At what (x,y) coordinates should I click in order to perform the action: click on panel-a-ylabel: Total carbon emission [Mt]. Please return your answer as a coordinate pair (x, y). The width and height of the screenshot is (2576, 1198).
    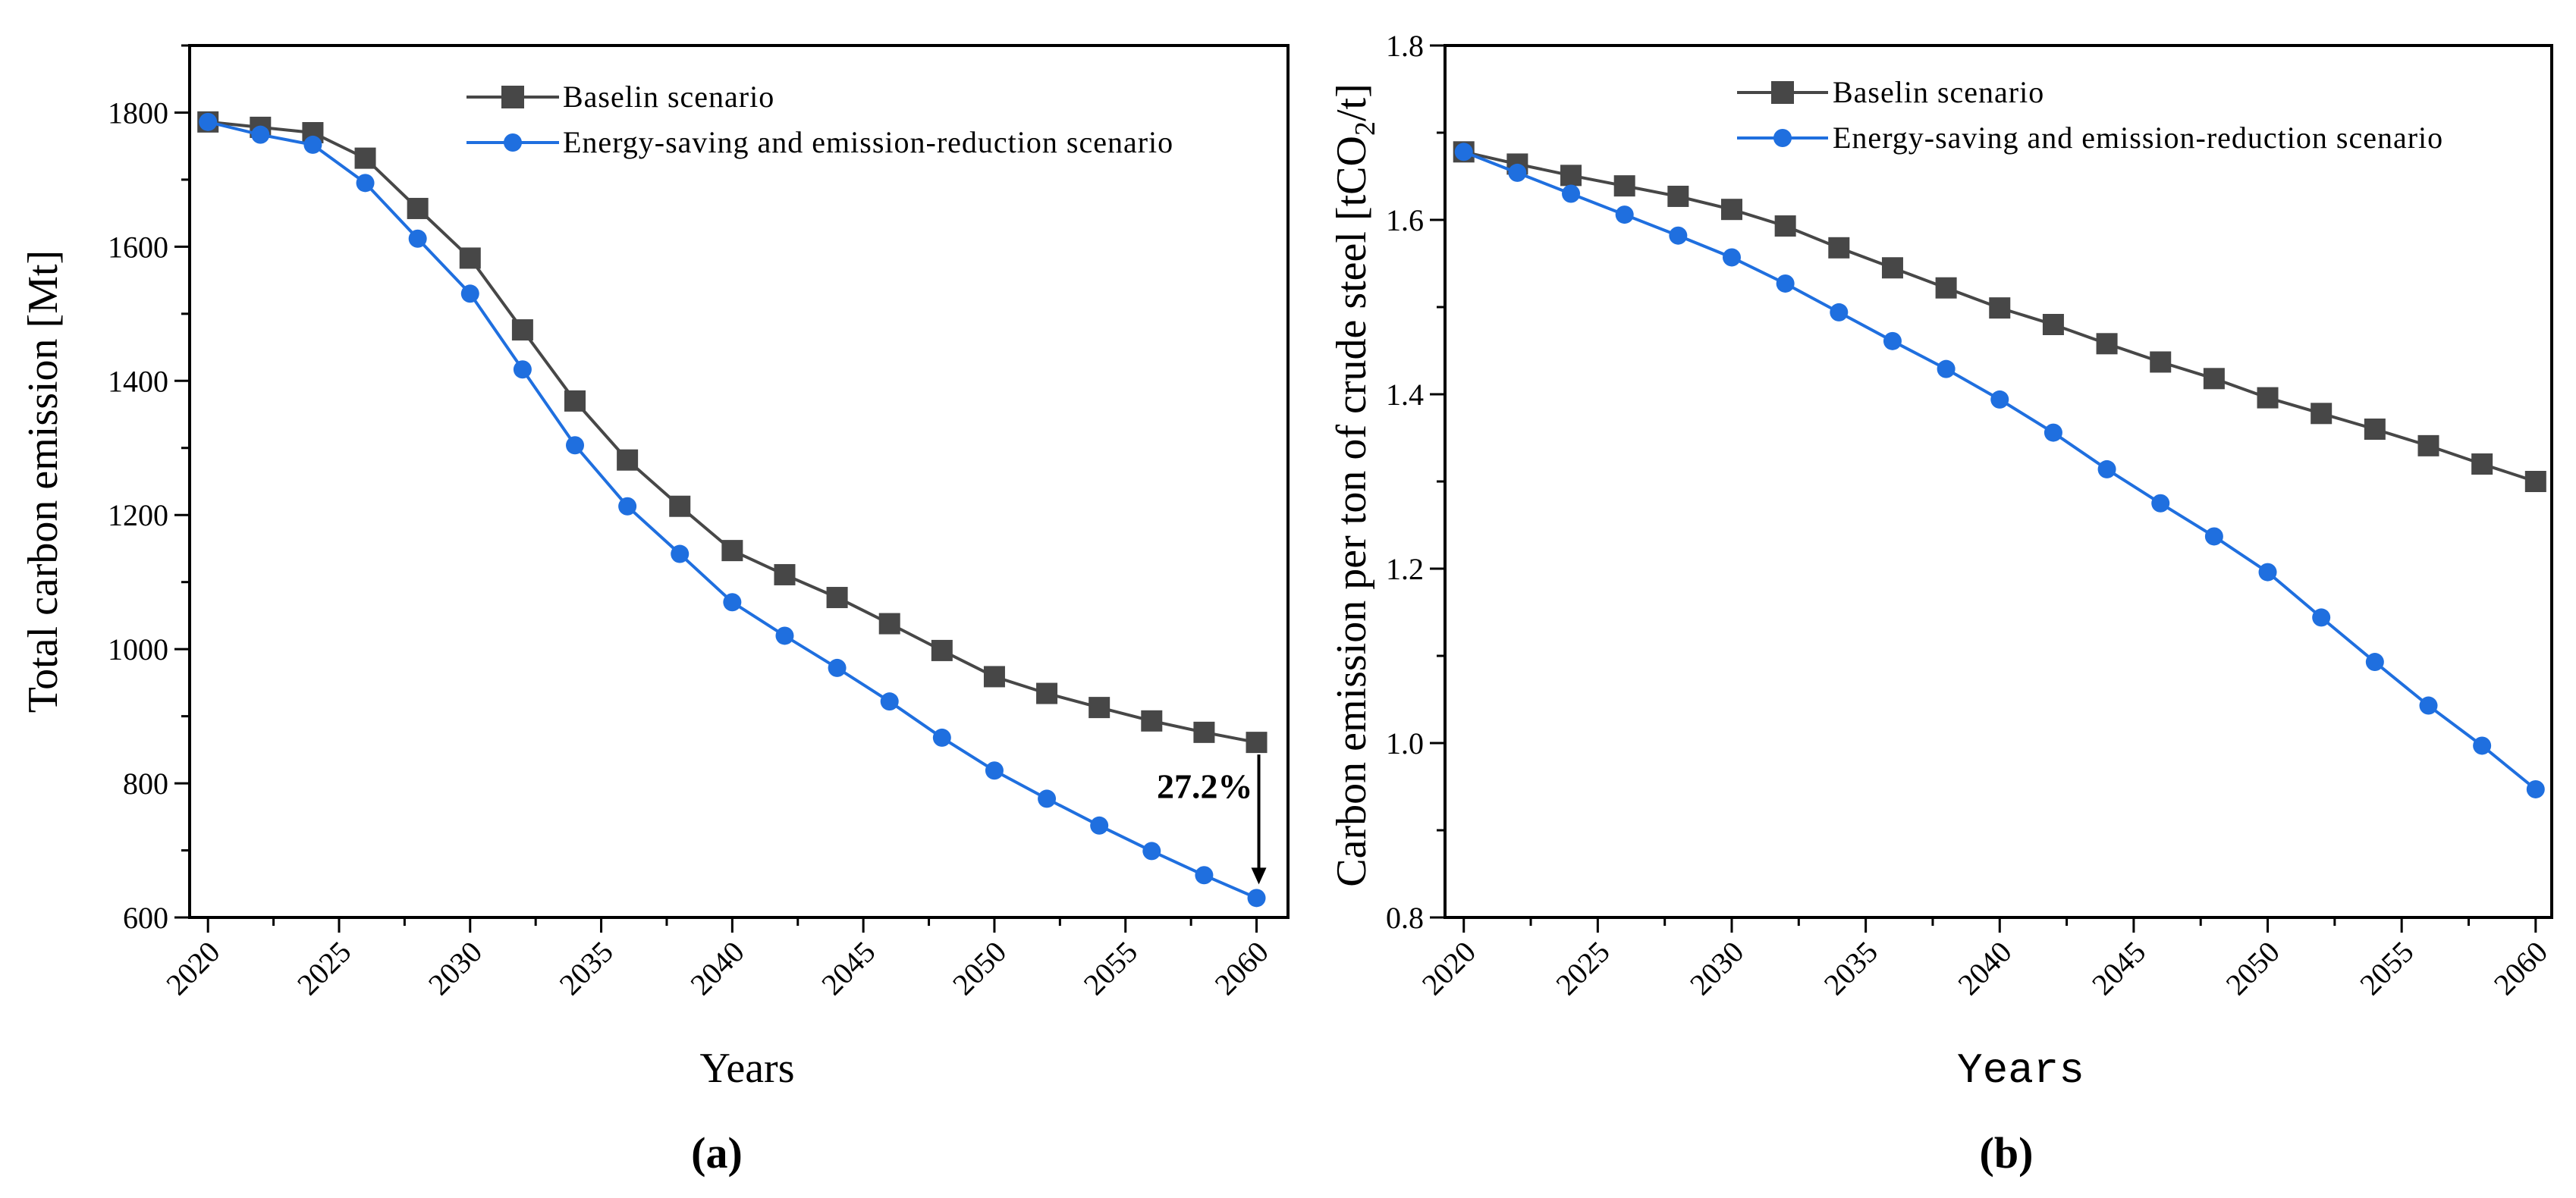
    Looking at the image, I should click on (43, 482).